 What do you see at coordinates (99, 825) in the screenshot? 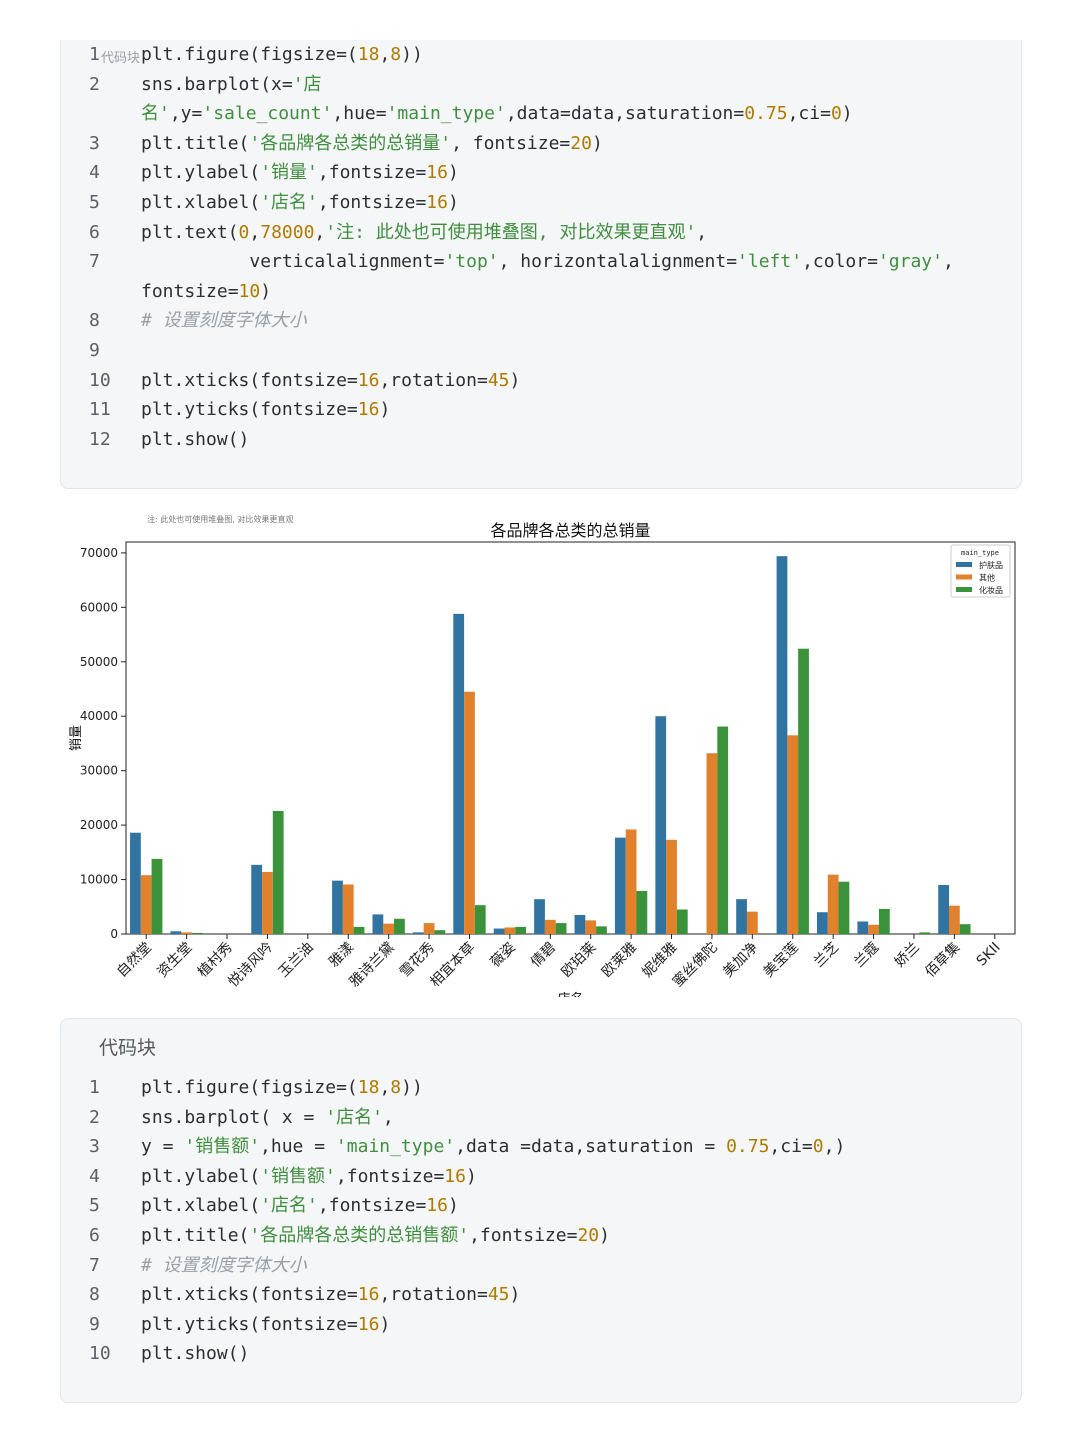
I see `y-tick-label: 20000` at bounding box center [99, 825].